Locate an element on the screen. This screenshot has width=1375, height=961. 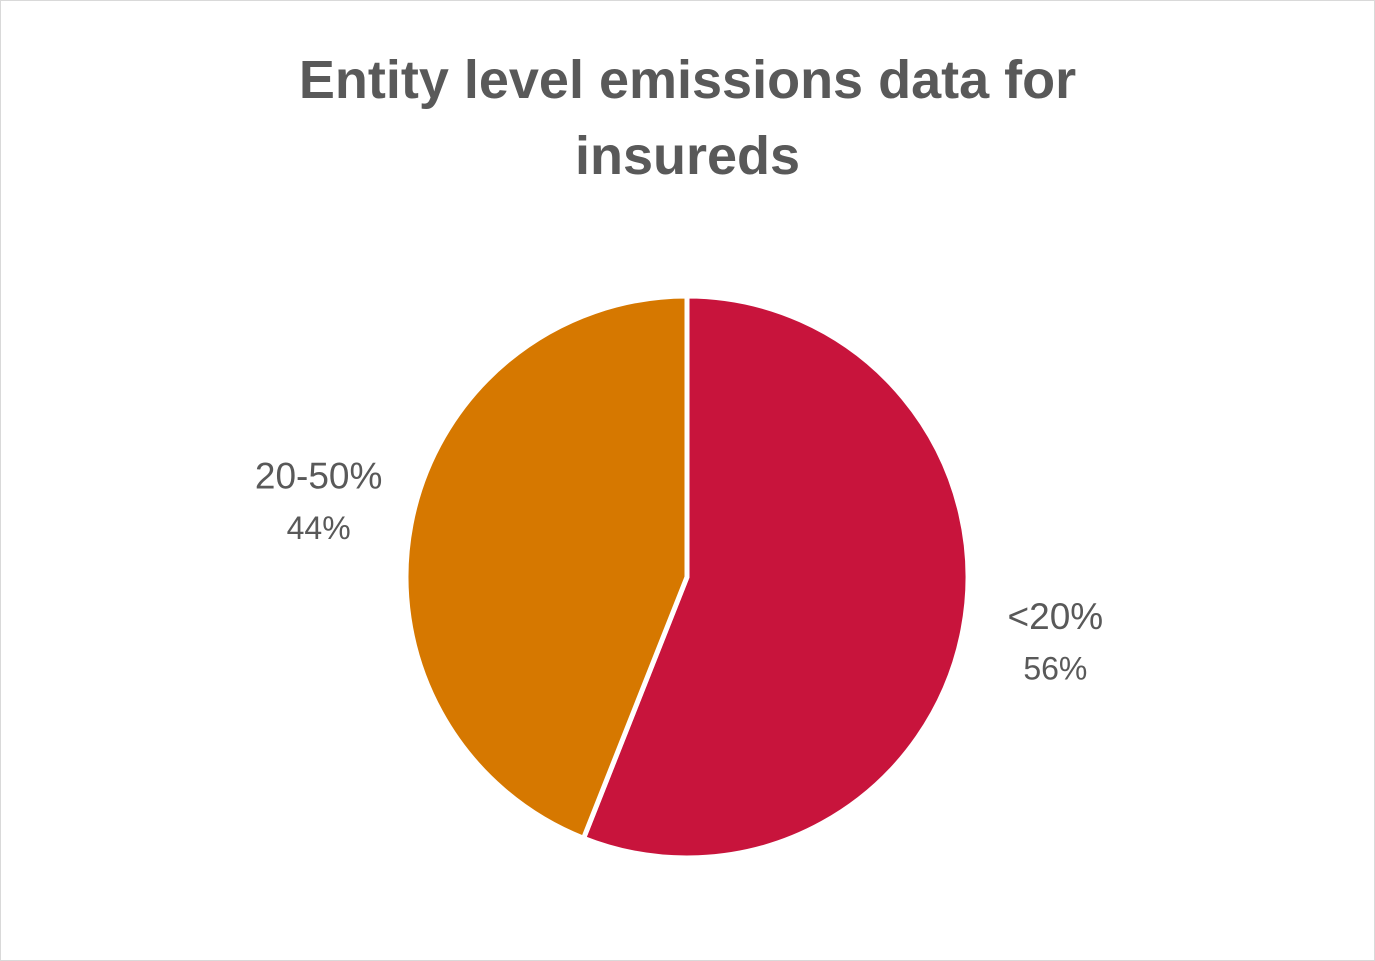
chart-title: Entity level emissions data for insureds is located at coordinates (687, 118).